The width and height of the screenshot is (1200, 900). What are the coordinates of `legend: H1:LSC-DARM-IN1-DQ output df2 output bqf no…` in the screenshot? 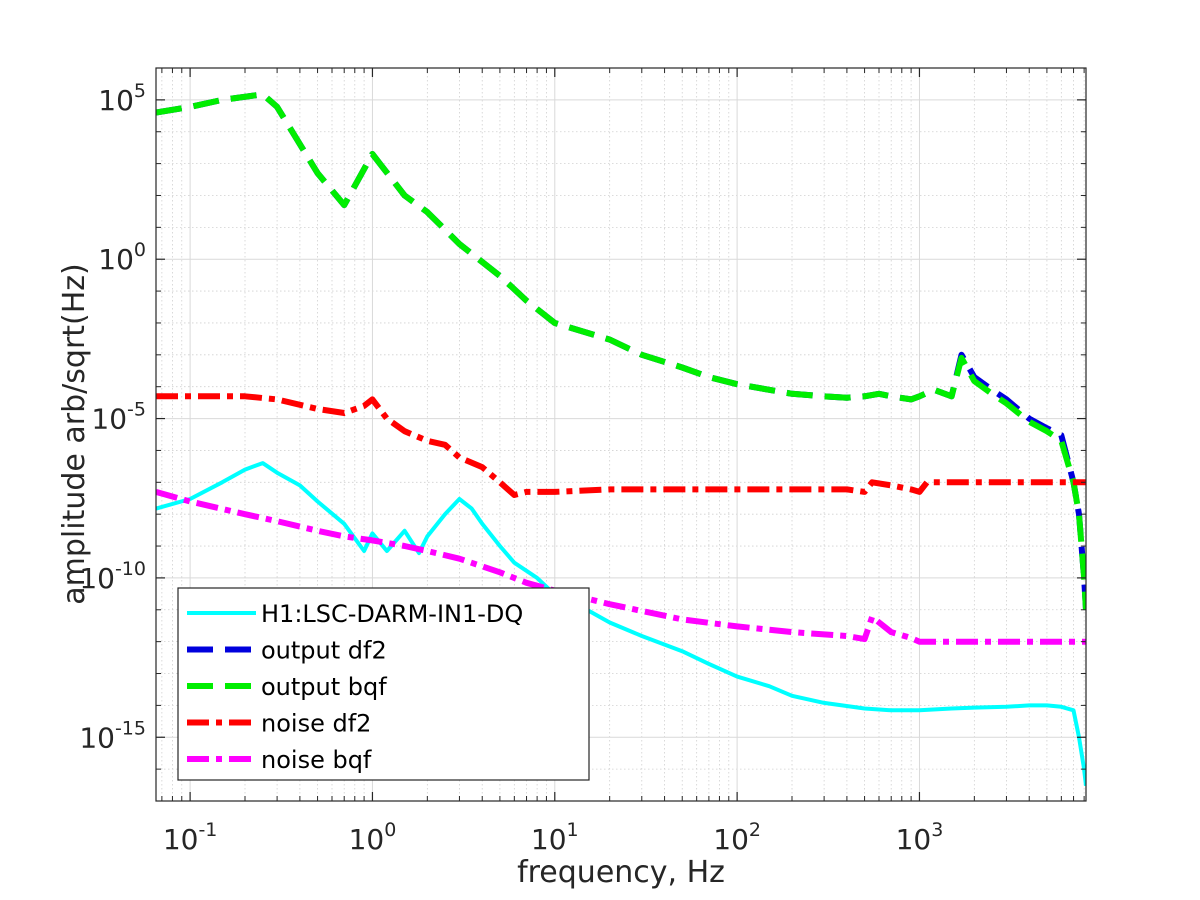 It's located at (383, 684).